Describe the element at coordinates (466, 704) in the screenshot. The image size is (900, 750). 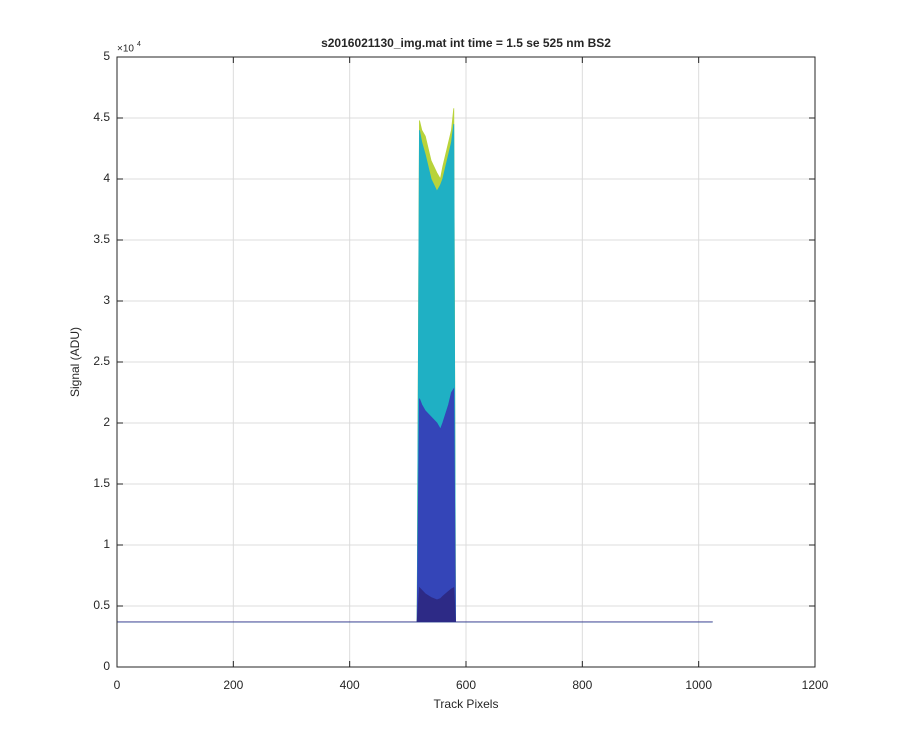
I see `x-axis-label: Track Pixels` at that location.